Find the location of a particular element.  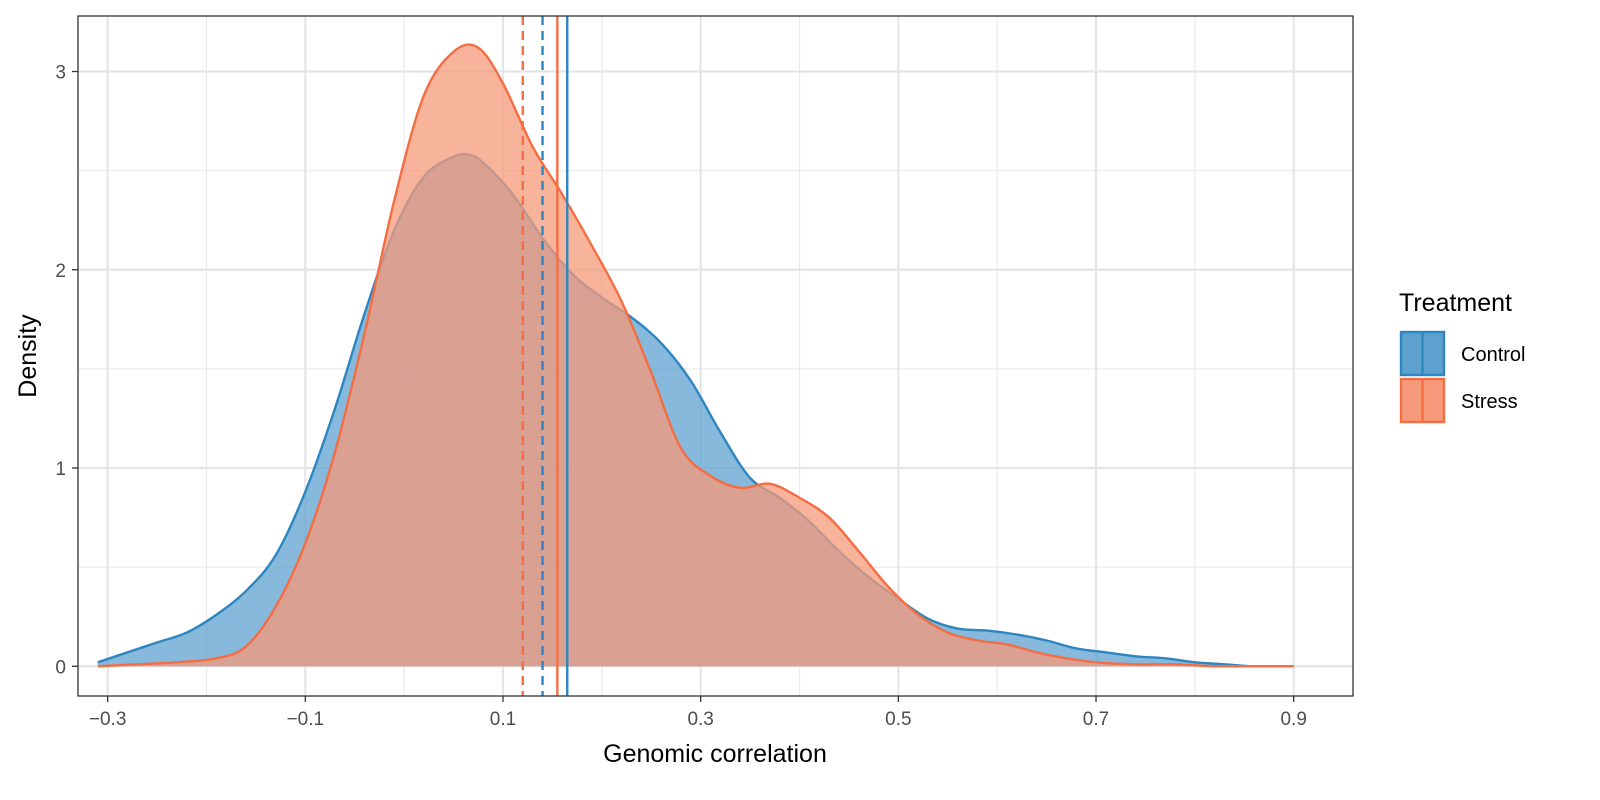

y-axis-ticks: 0 1 2 3 is located at coordinates (66, 370).